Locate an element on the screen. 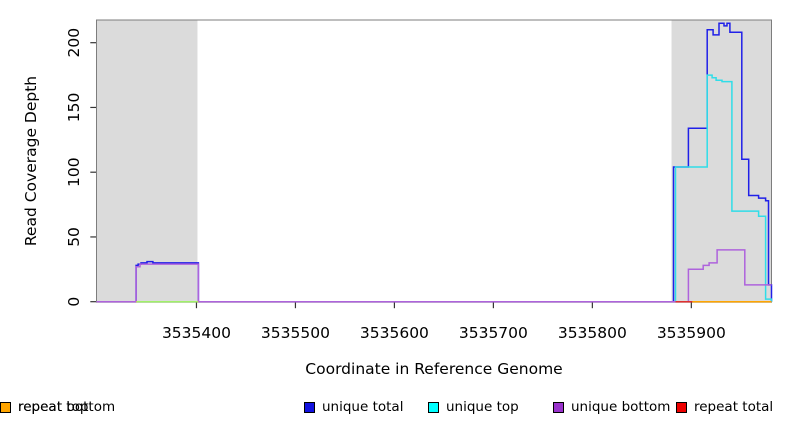 The width and height of the screenshot is (792, 432). legend-label: unique total is located at coordinates (363, 407).